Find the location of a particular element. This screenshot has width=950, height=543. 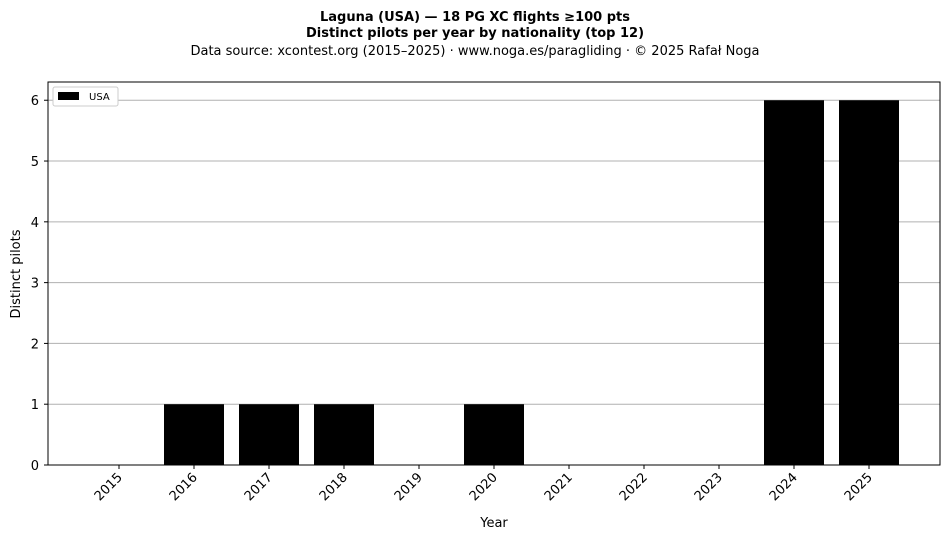

y-axis-label: Distinct pilots is located at coordinates (16, 273).